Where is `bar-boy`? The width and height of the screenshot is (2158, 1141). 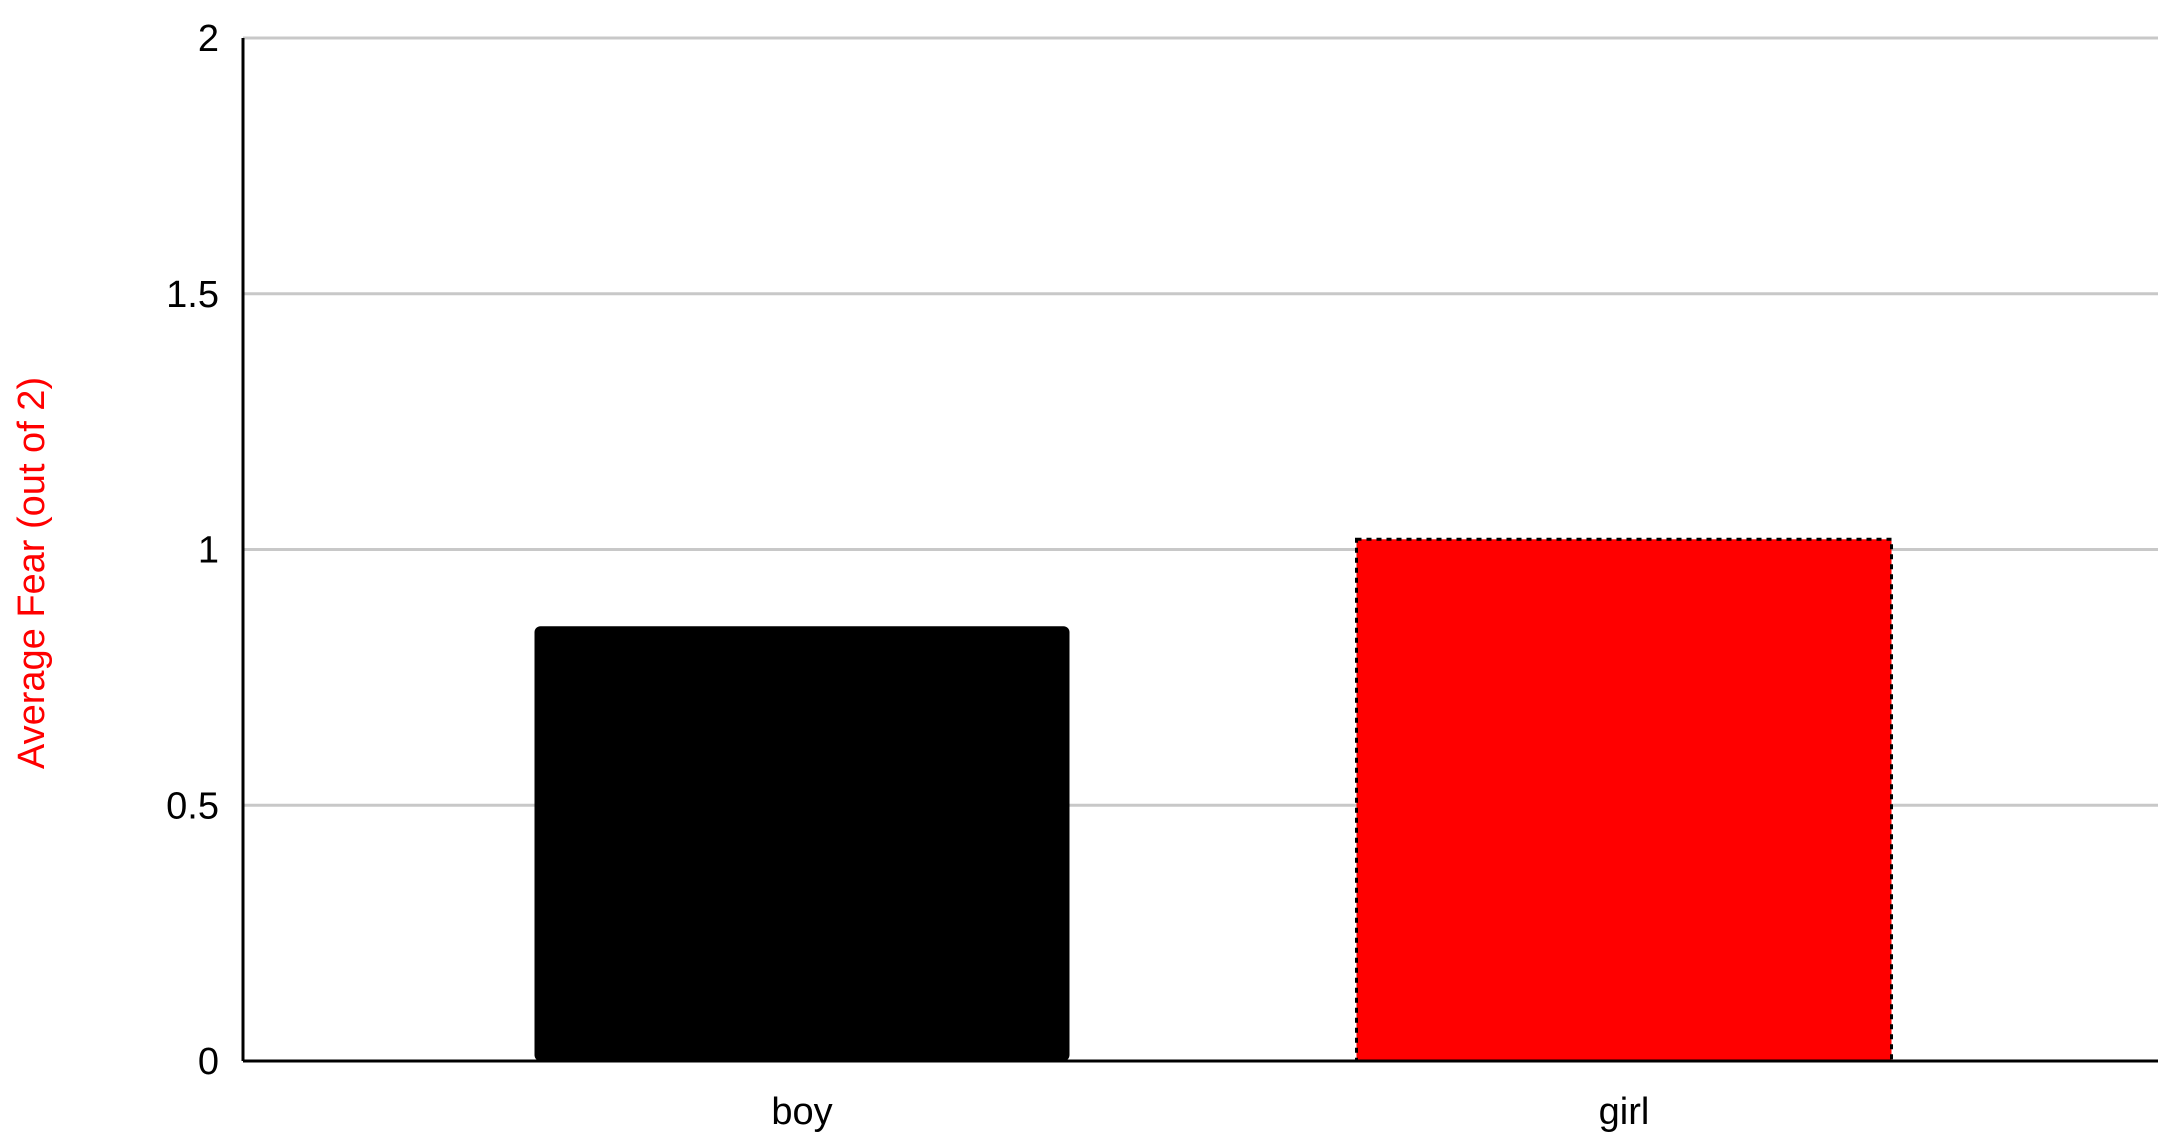
bar-boy is located at coordinates (802, 843).